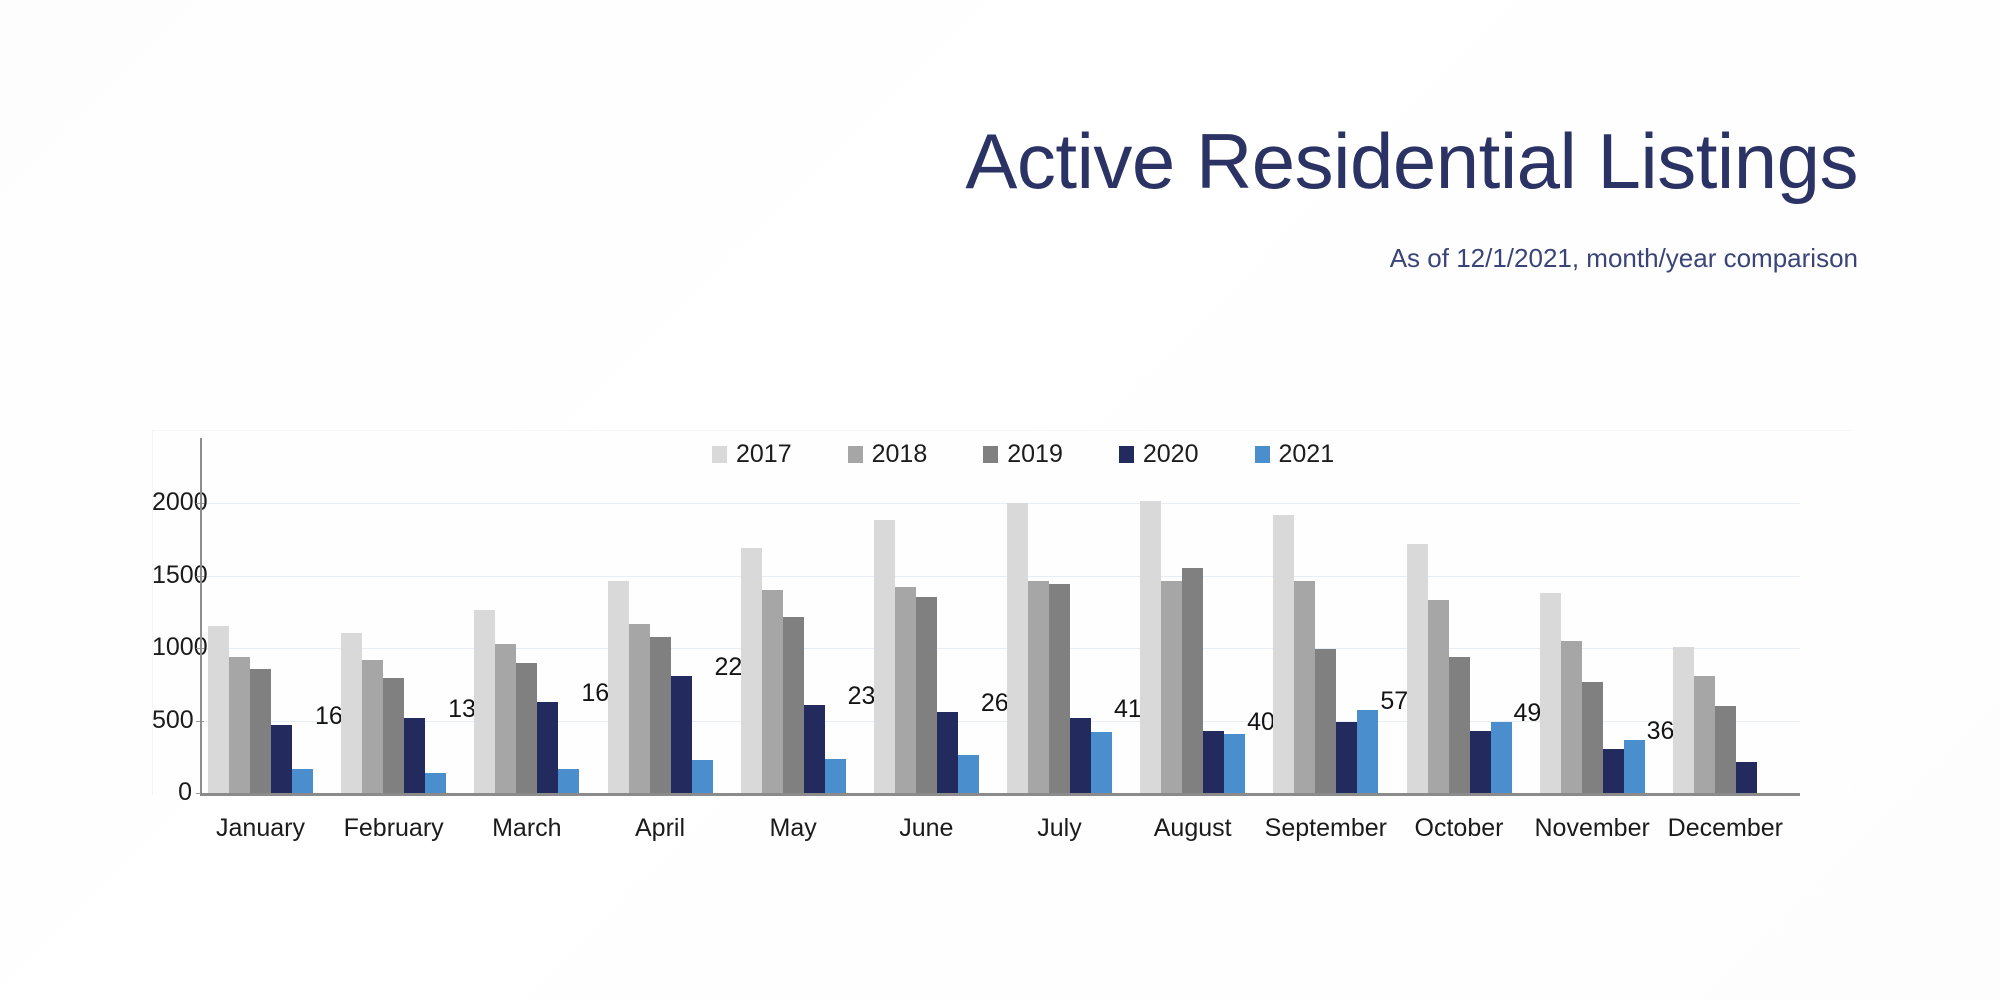 The width and height of the screenshot is (2000, 1000). What do you see at coordinates (1306, 454) in the screenshot?
I see `legend-label: 2021` at bounding box center [1306, 454].